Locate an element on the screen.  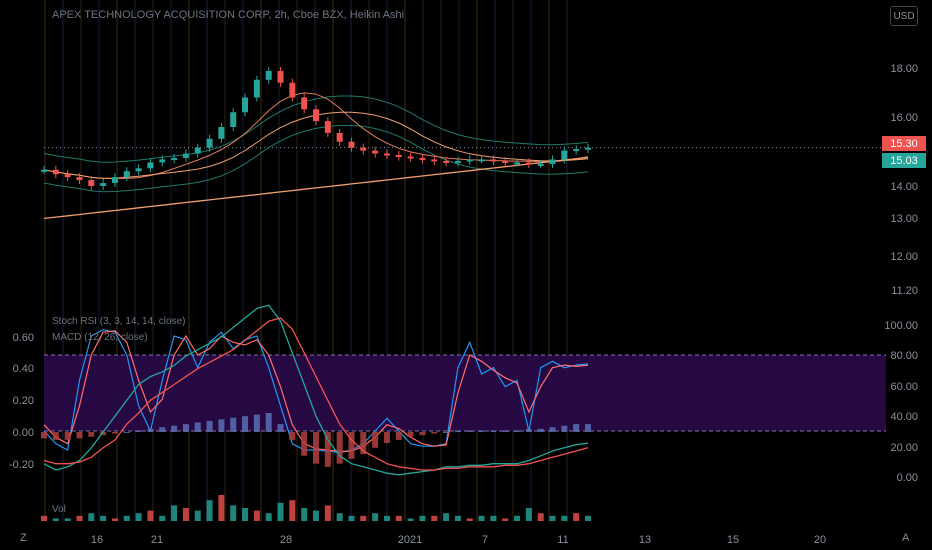
time-axis-tick: 16 is located at coordinates (97, 540).